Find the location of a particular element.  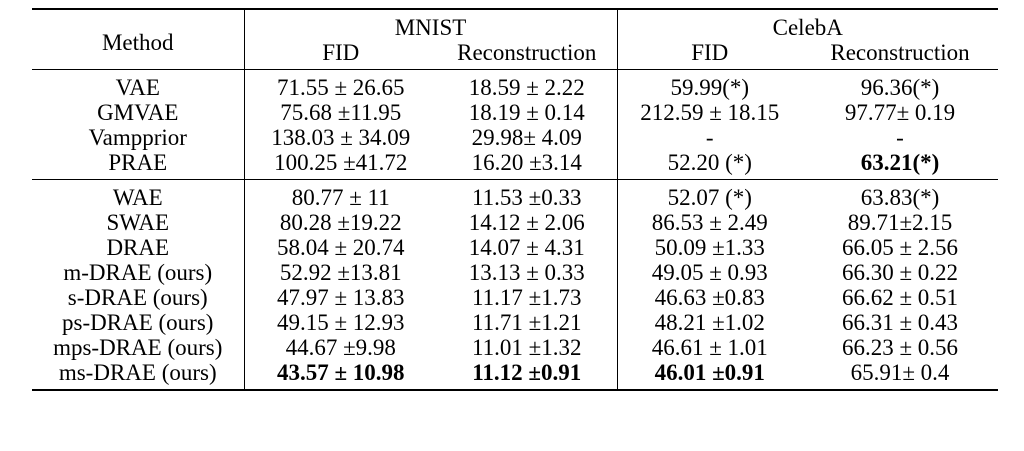

mnist-fid-cell: 100.25 ±41.72 is located at coordinates (340, 165).